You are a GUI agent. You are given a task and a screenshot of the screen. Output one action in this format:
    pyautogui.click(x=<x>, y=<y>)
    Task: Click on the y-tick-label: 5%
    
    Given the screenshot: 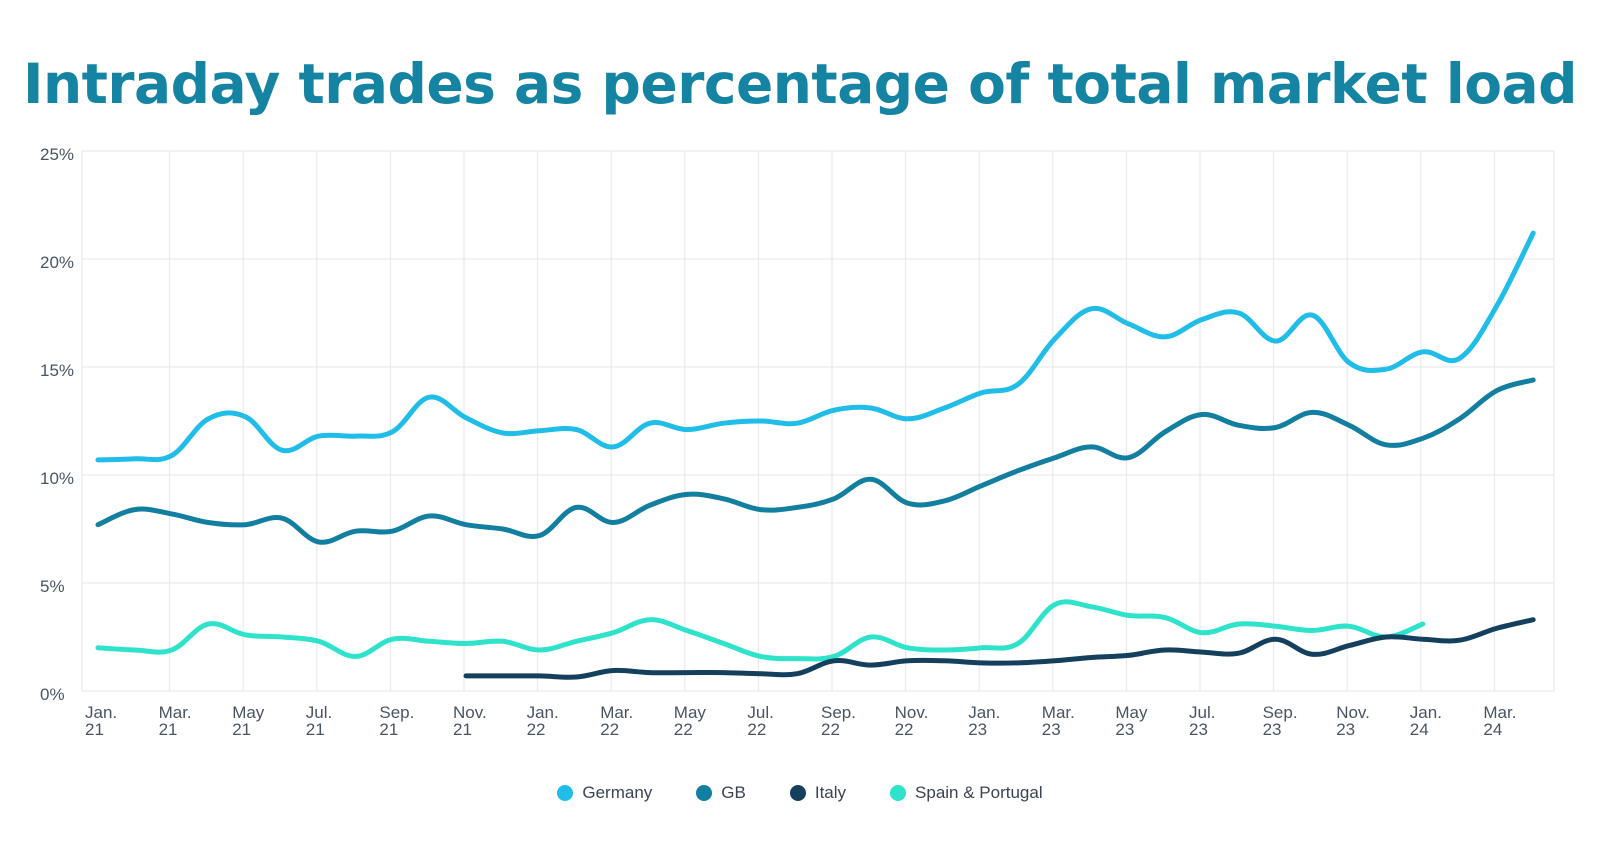 What is the action you would take?
    pyautogui.click(x=52, y=586)
    